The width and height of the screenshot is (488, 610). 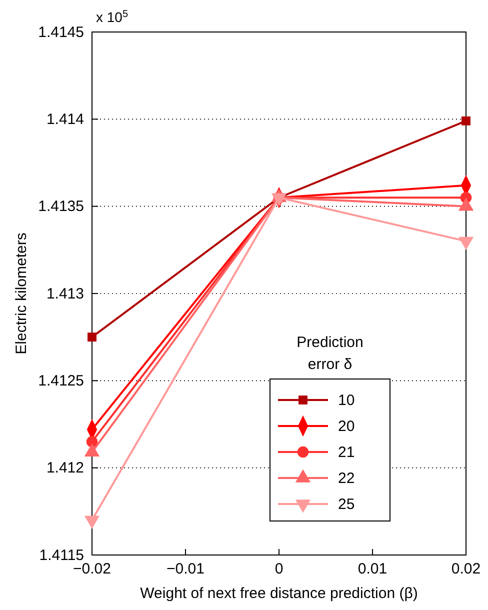 I want to click on x-tick-label: 0.01, so click(x=373, y=569).